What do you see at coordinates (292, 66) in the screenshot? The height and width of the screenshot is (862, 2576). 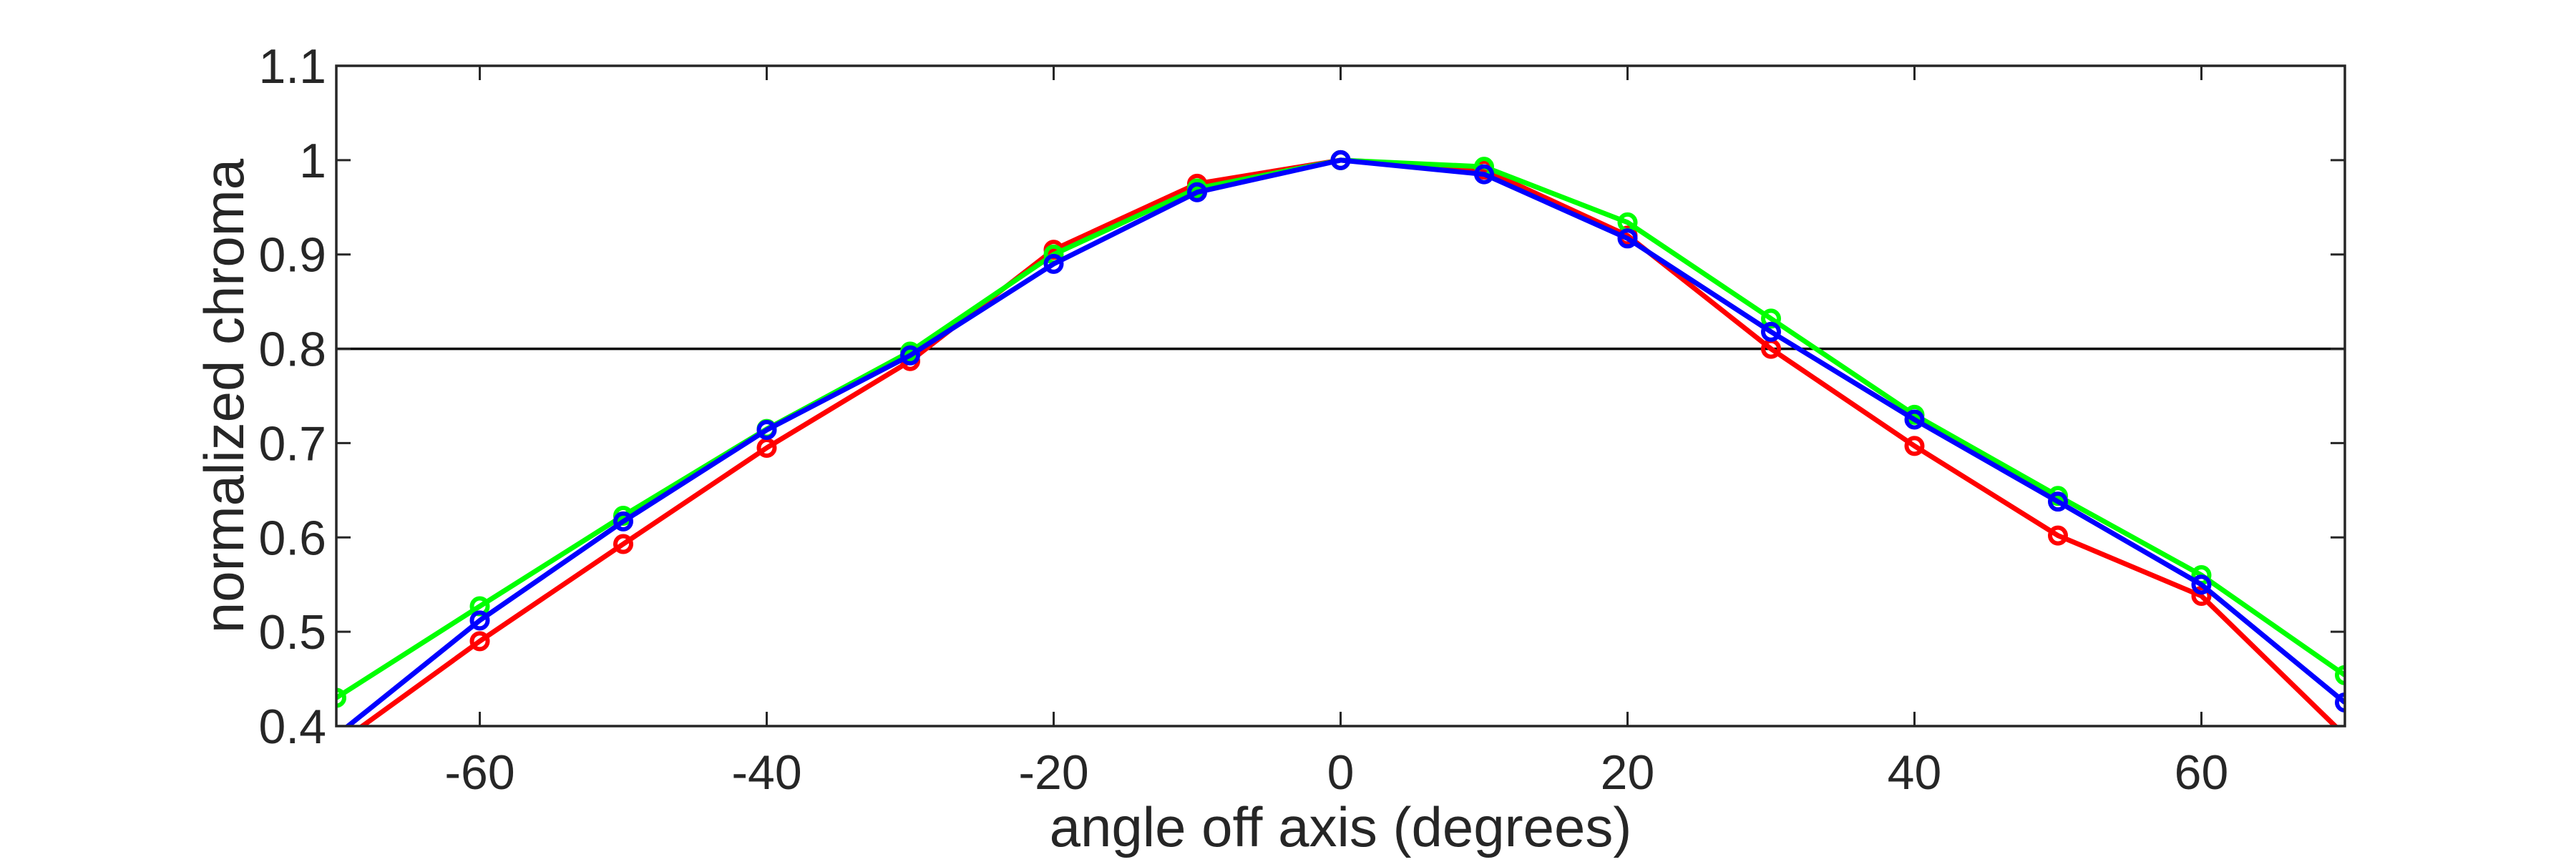 I see `y-tick-label: 1.1` at bounding box center [292, 66].